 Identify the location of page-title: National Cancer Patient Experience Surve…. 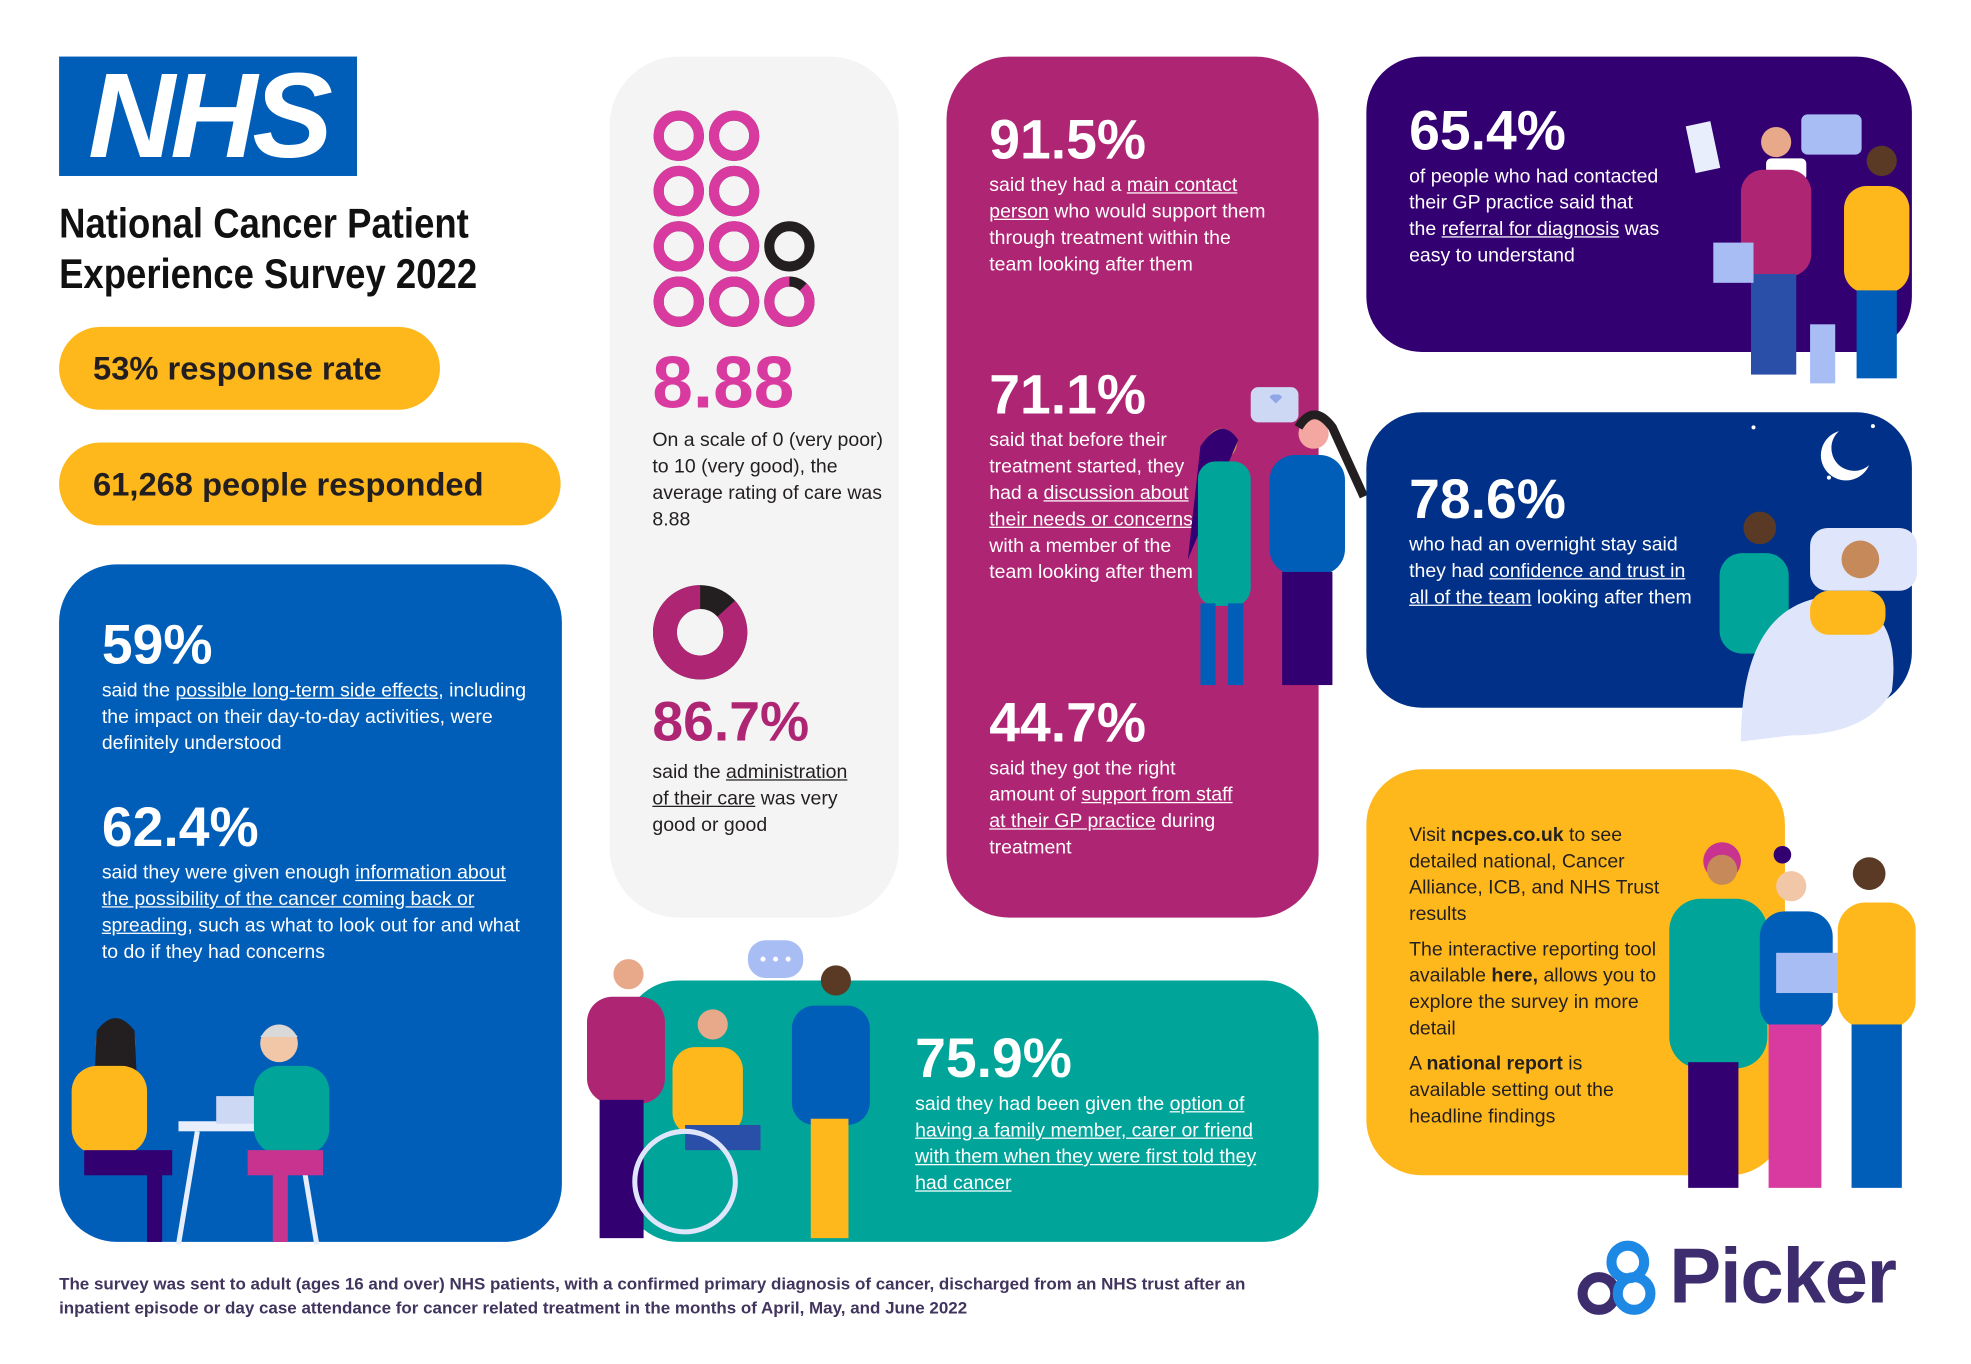
(324, 249).